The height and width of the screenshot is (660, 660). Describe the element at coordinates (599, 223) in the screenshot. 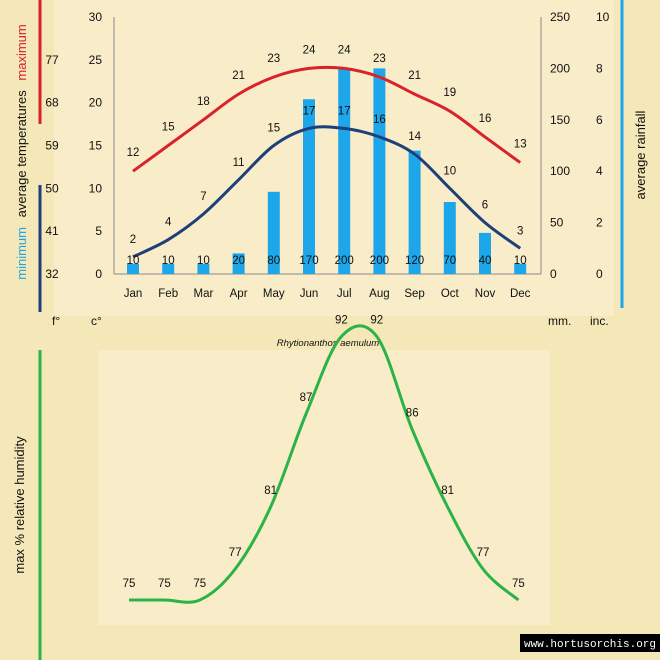

I see `inch-tick: 2` at that location.